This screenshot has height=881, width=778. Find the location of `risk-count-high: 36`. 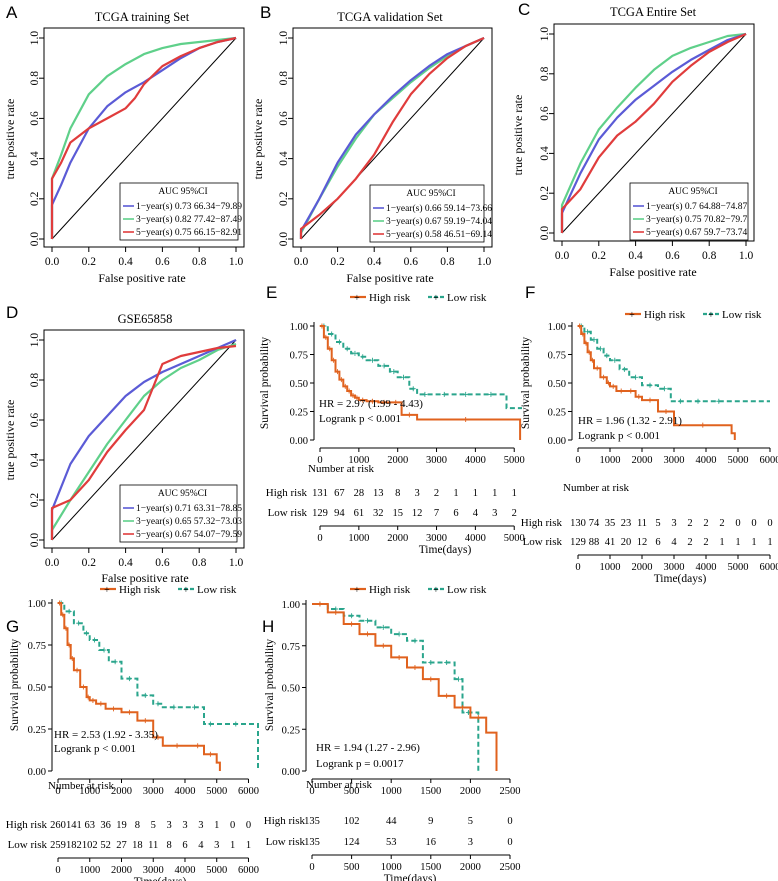

risk-count-high: 36 is located at coordinates (105, 825).